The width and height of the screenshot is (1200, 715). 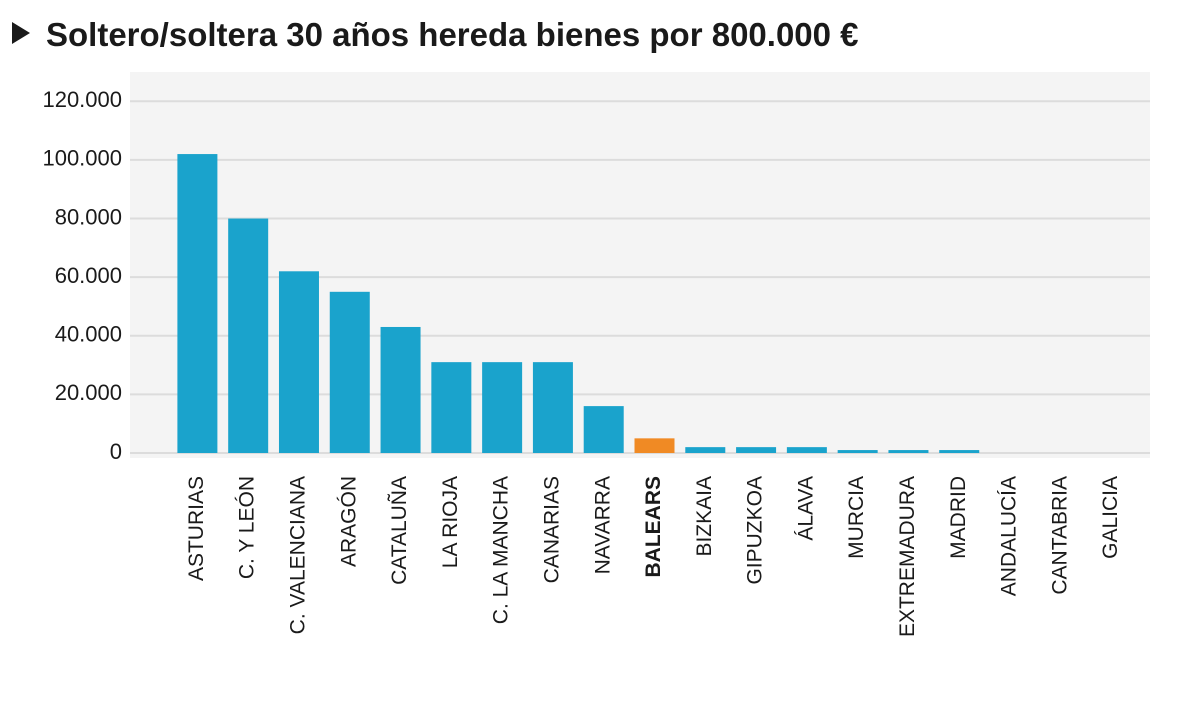 What do you see at coordinates (551, 529) in the screenshot?
I see `x-tick-label: CANARIAS` at bounding box center [551, 529].